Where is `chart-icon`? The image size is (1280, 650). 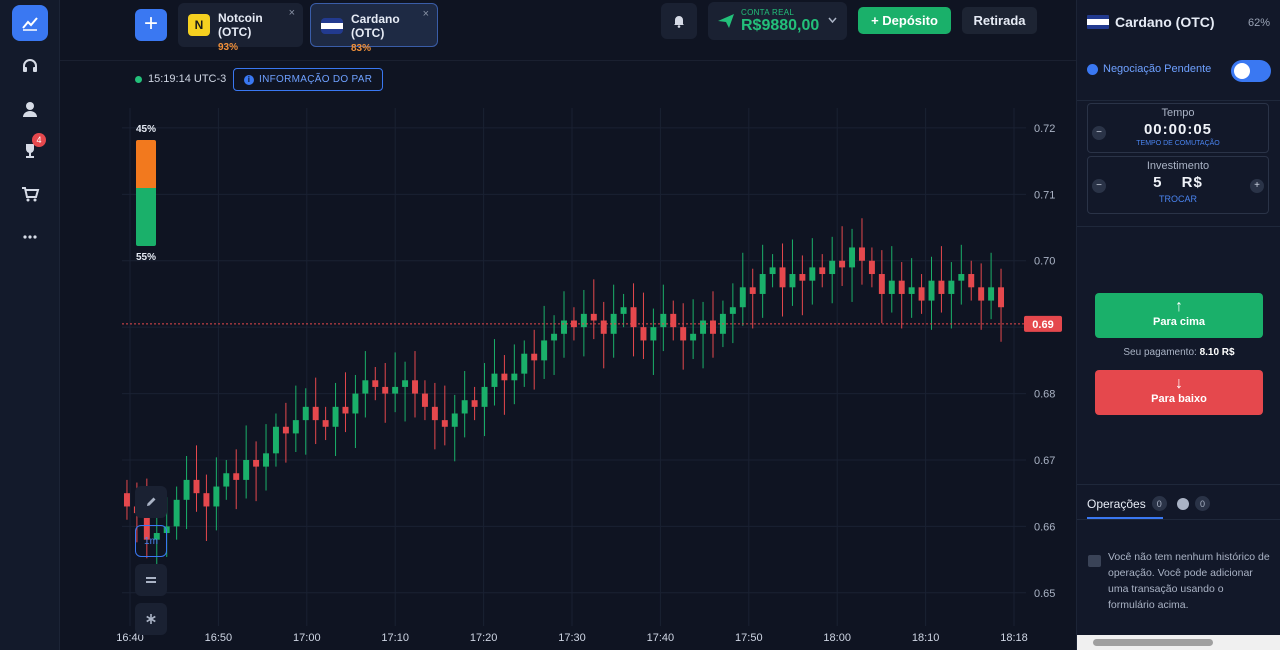
chart-icon is located at coordinates (30, 24).